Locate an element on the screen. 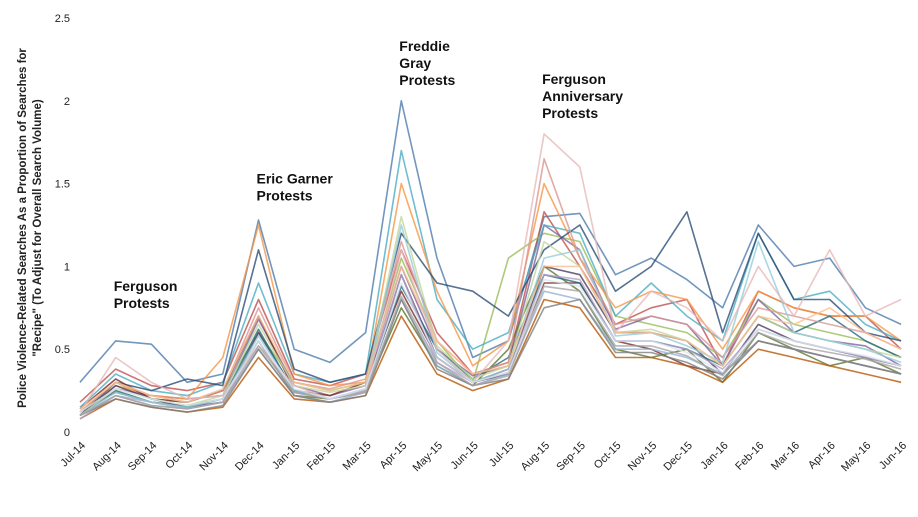 This screenshot has width=918, height=517. y-tick-label: 0 is located at coordinates (67, 433).